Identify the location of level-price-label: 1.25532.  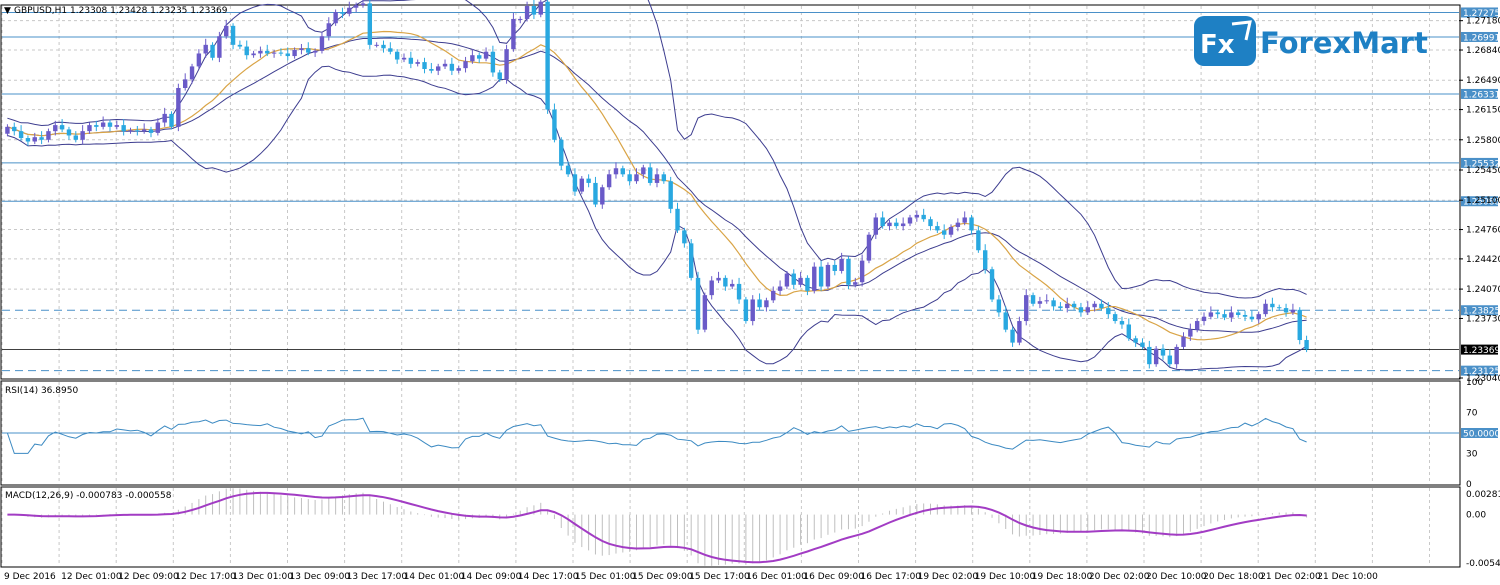
(1481, 164).